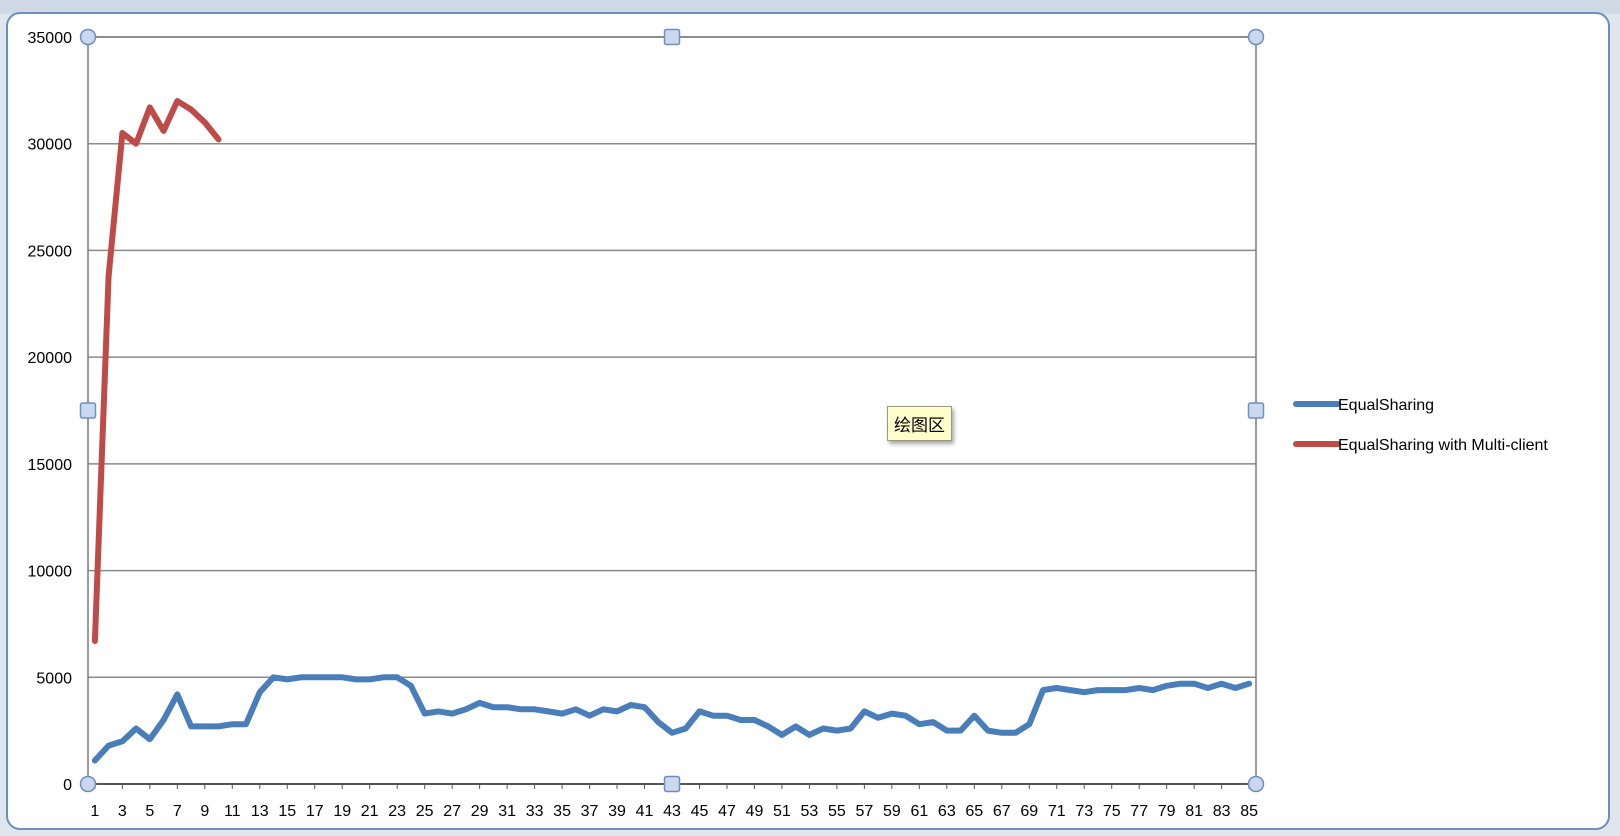  What do you see at coordinates (535, 811) in the screenshot?
I see `x-tick-label: 33` at bounding box center [535, 811].